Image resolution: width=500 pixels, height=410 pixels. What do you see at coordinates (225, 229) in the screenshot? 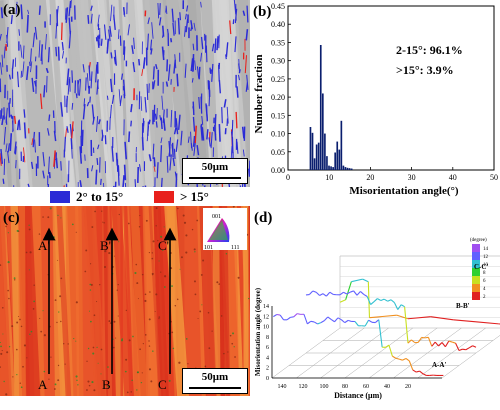
I see `ipf-triangle-key: 001 101 111` at bounding box center [225, 229].